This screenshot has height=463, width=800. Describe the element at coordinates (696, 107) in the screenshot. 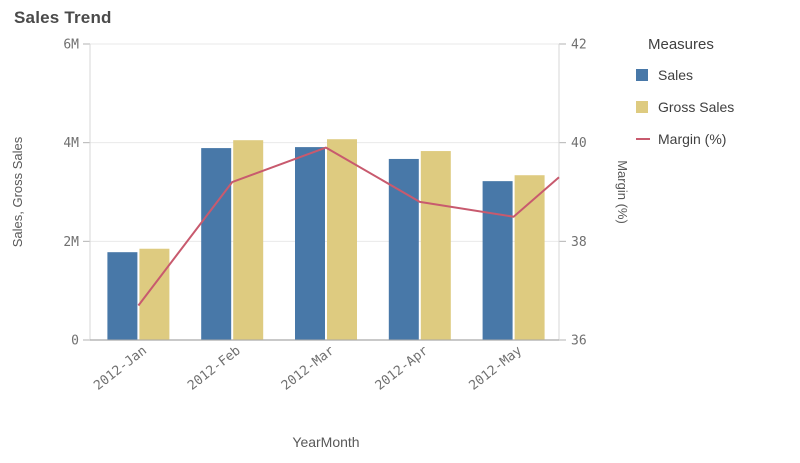

I see `legend-item-label: Gross Sales` at that location.